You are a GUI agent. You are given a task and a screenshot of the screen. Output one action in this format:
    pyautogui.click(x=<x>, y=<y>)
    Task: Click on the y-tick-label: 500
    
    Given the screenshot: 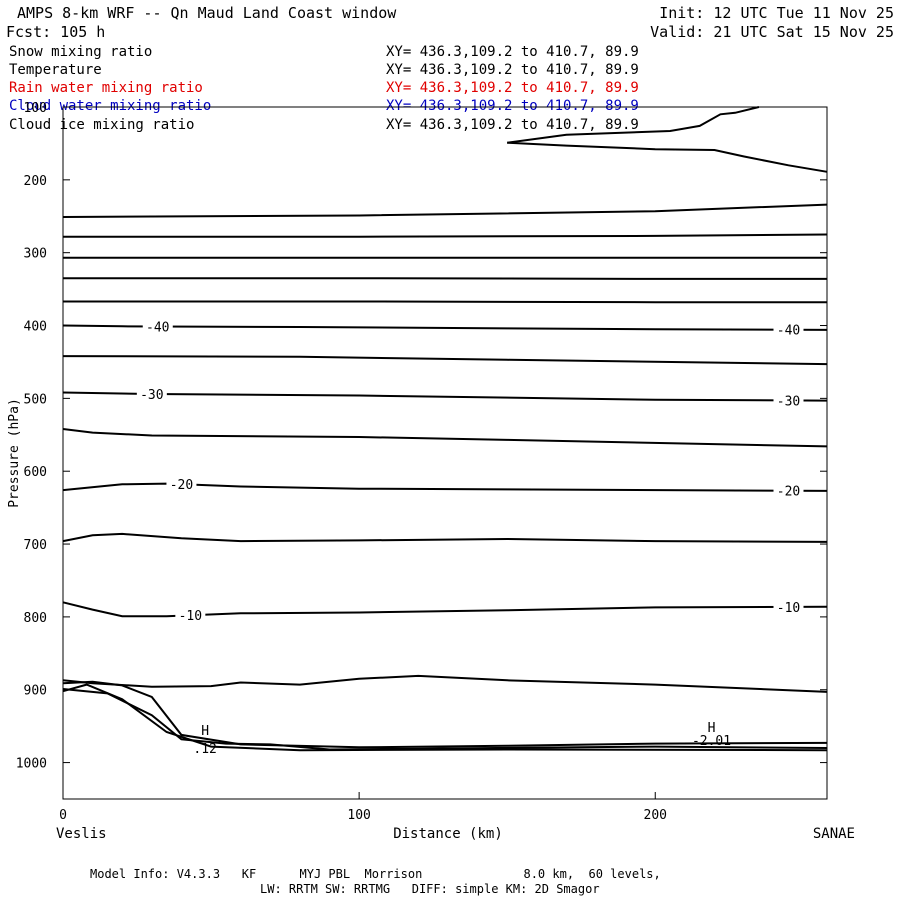 What is the action you would take?
    pyautogui.click(x=35, y=399)
    